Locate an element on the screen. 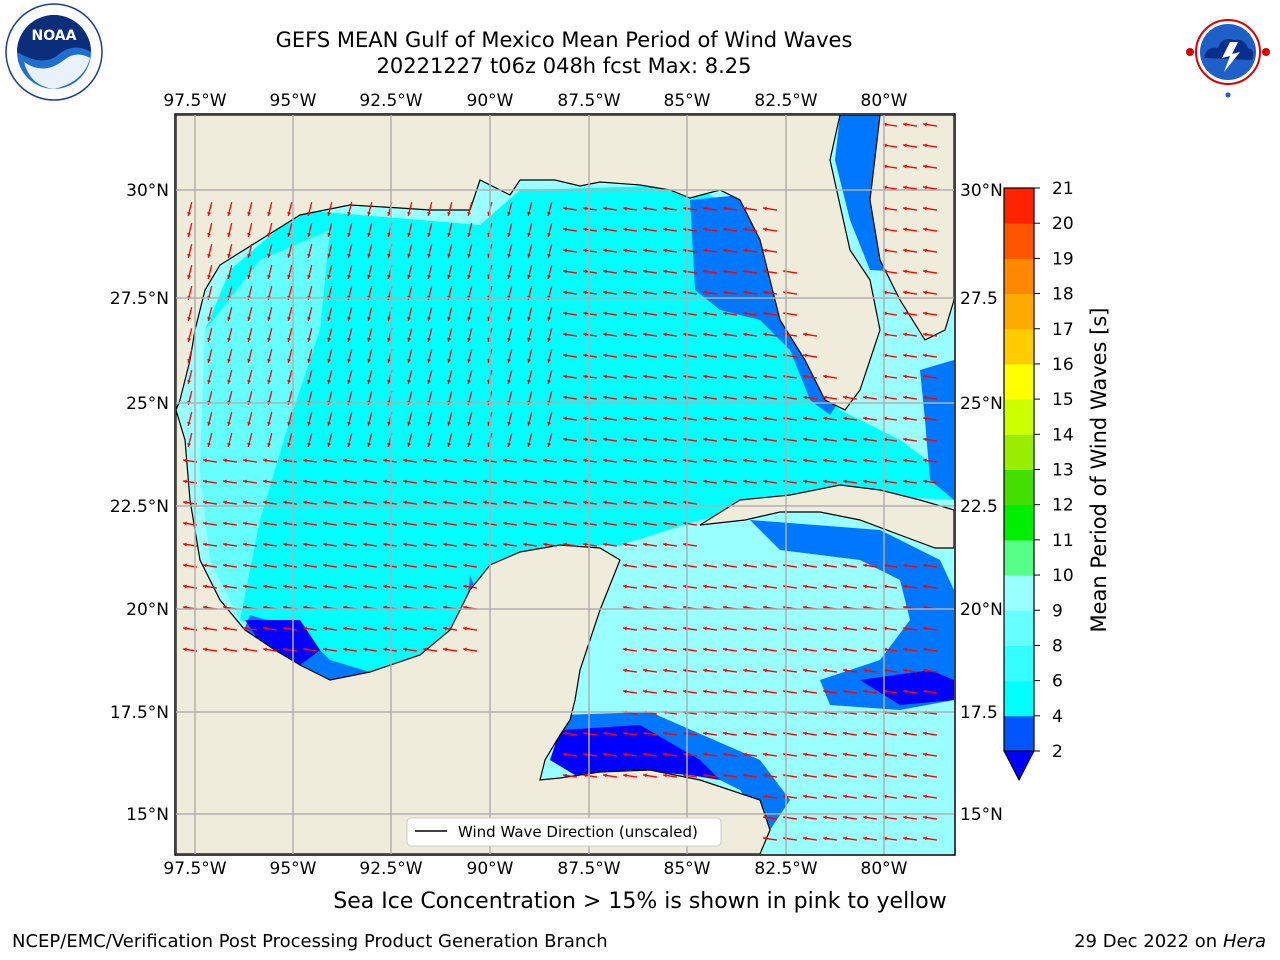 The width and height of the screenshot is (1280, 960). lat-label: 15°N is located at coordinates (981, 815).